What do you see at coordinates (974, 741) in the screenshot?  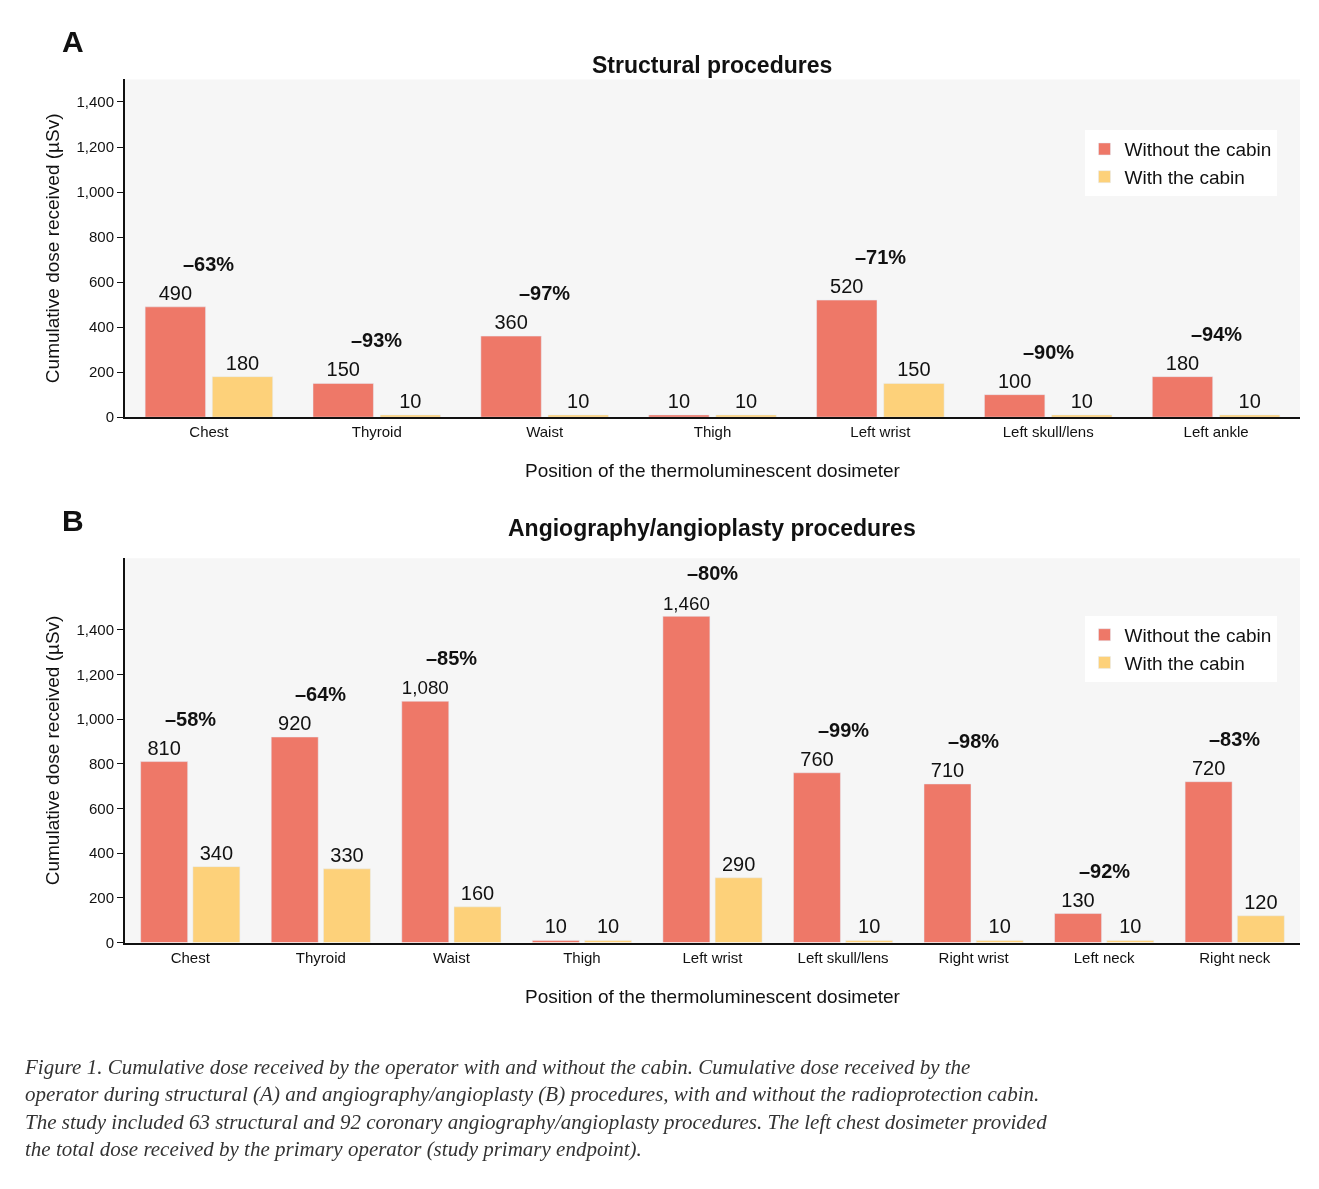 I see `annotation: –98%` at bounding box center [974, 741].